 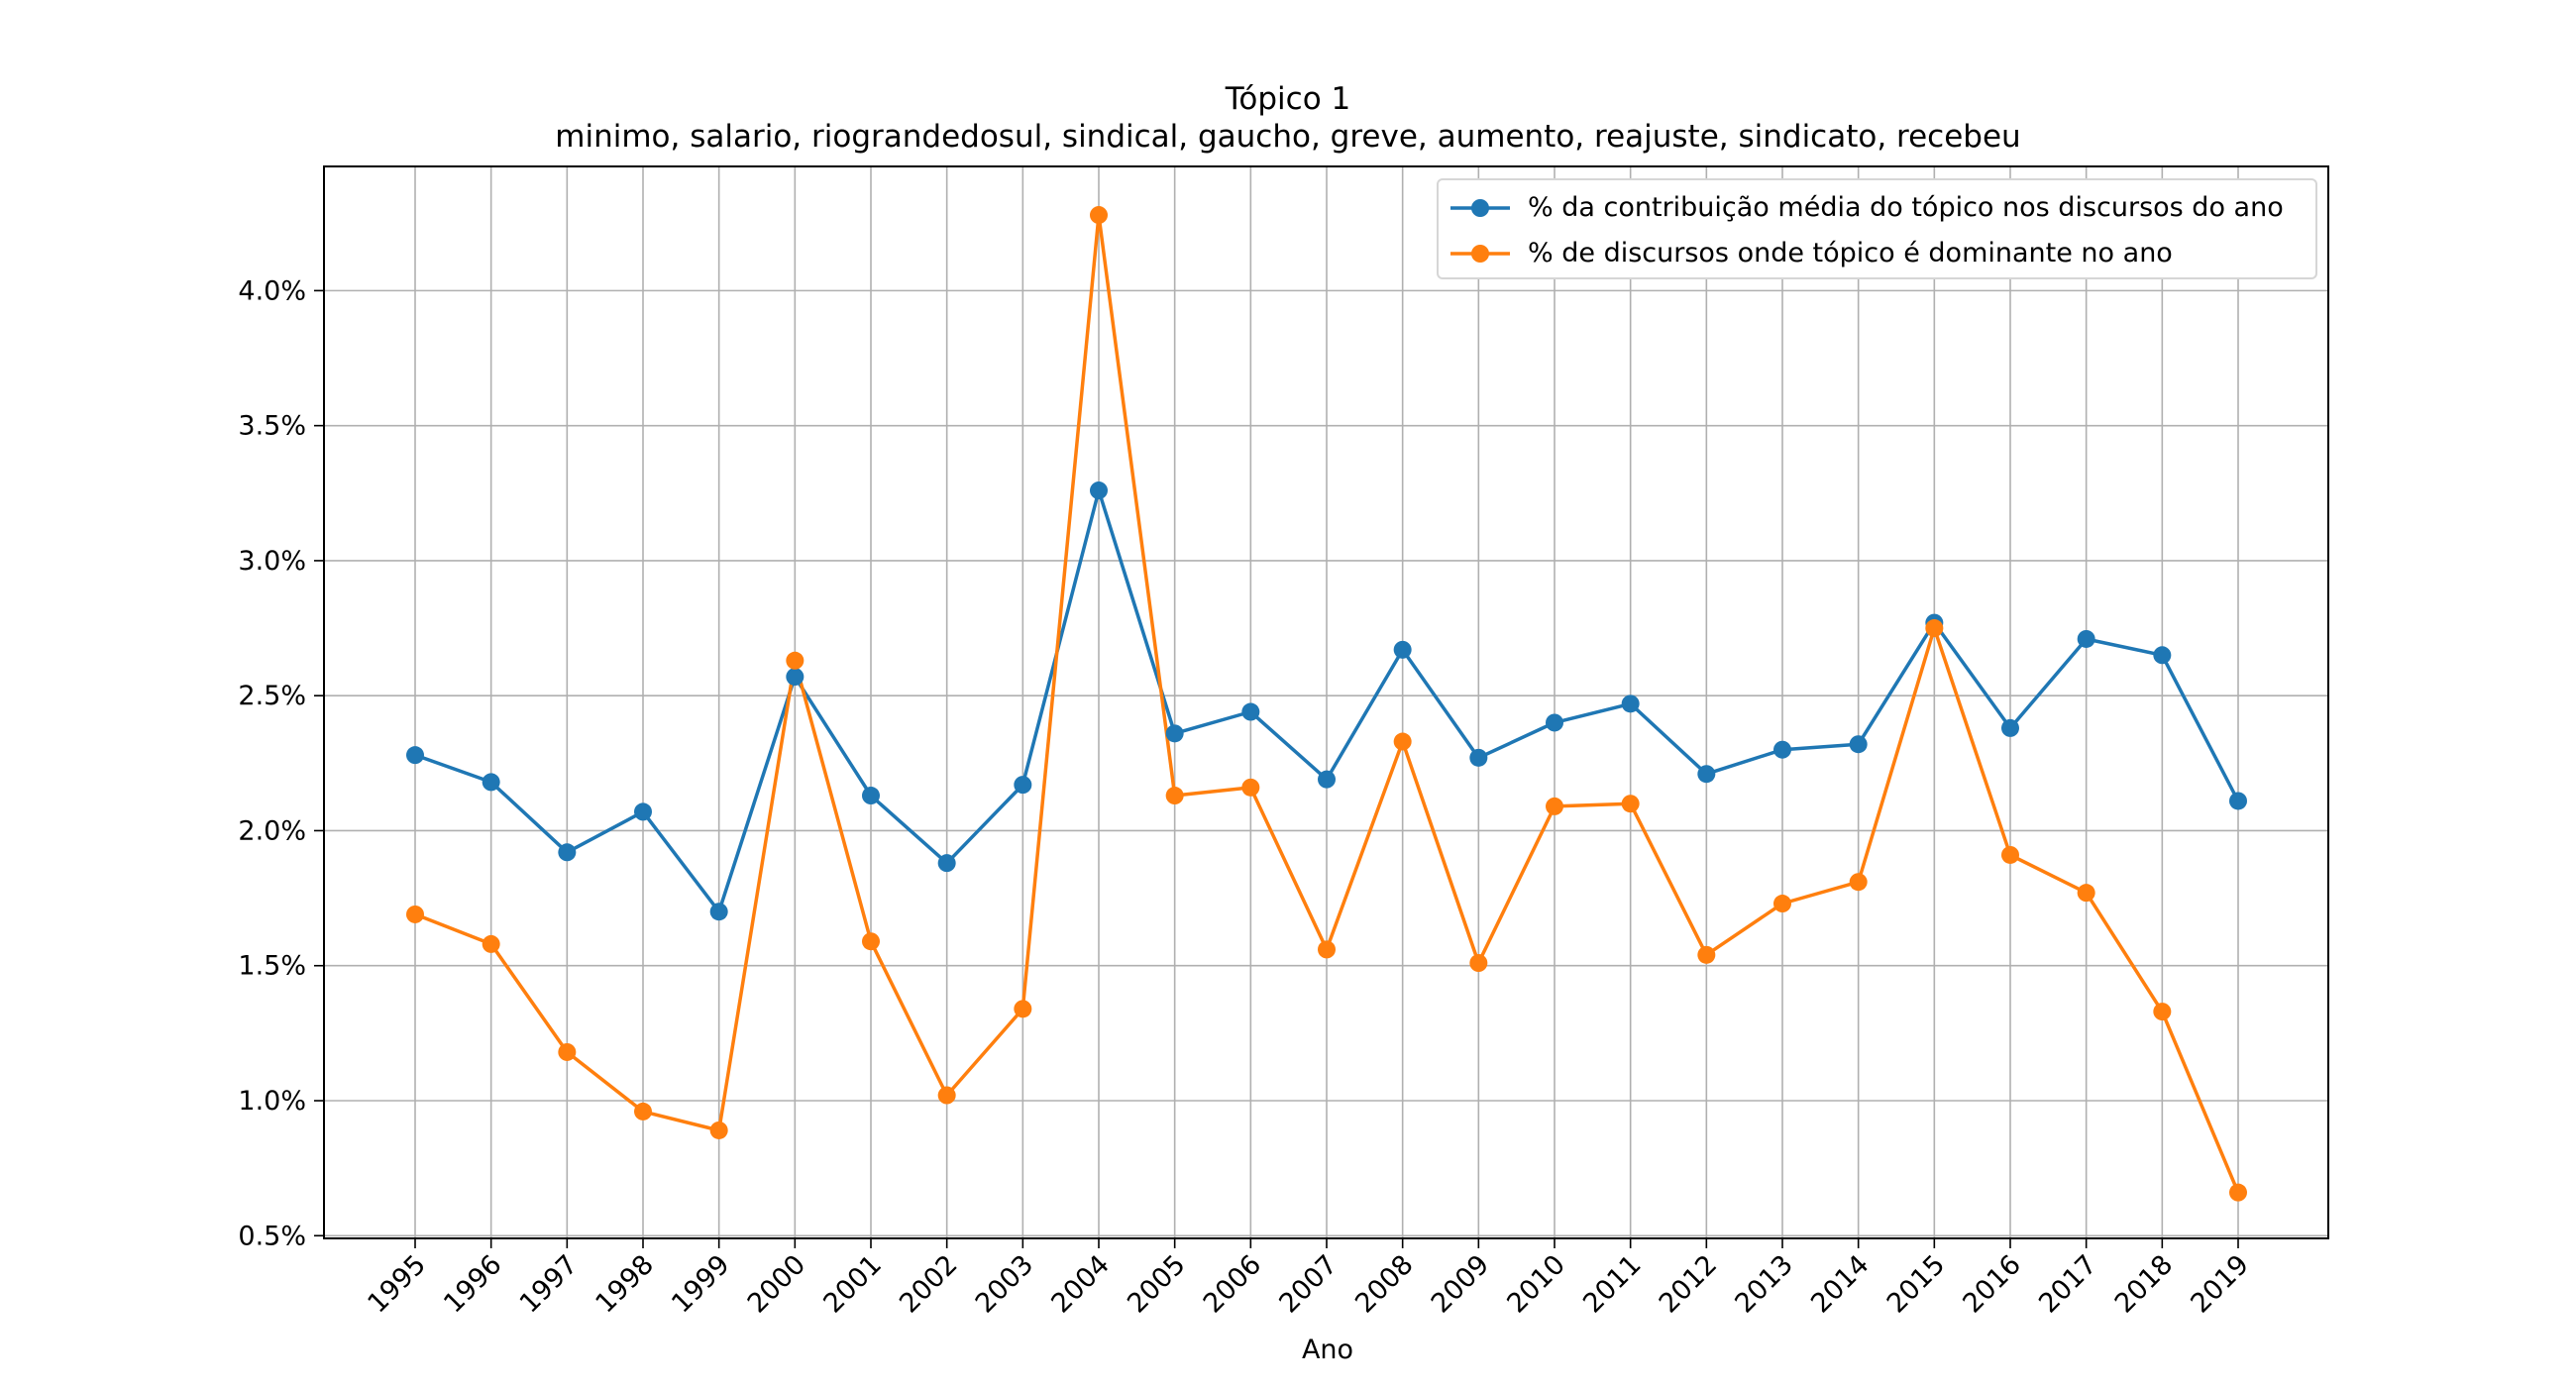 I want to click on x-tick-label: 1998, so click(x=625, y=1284).